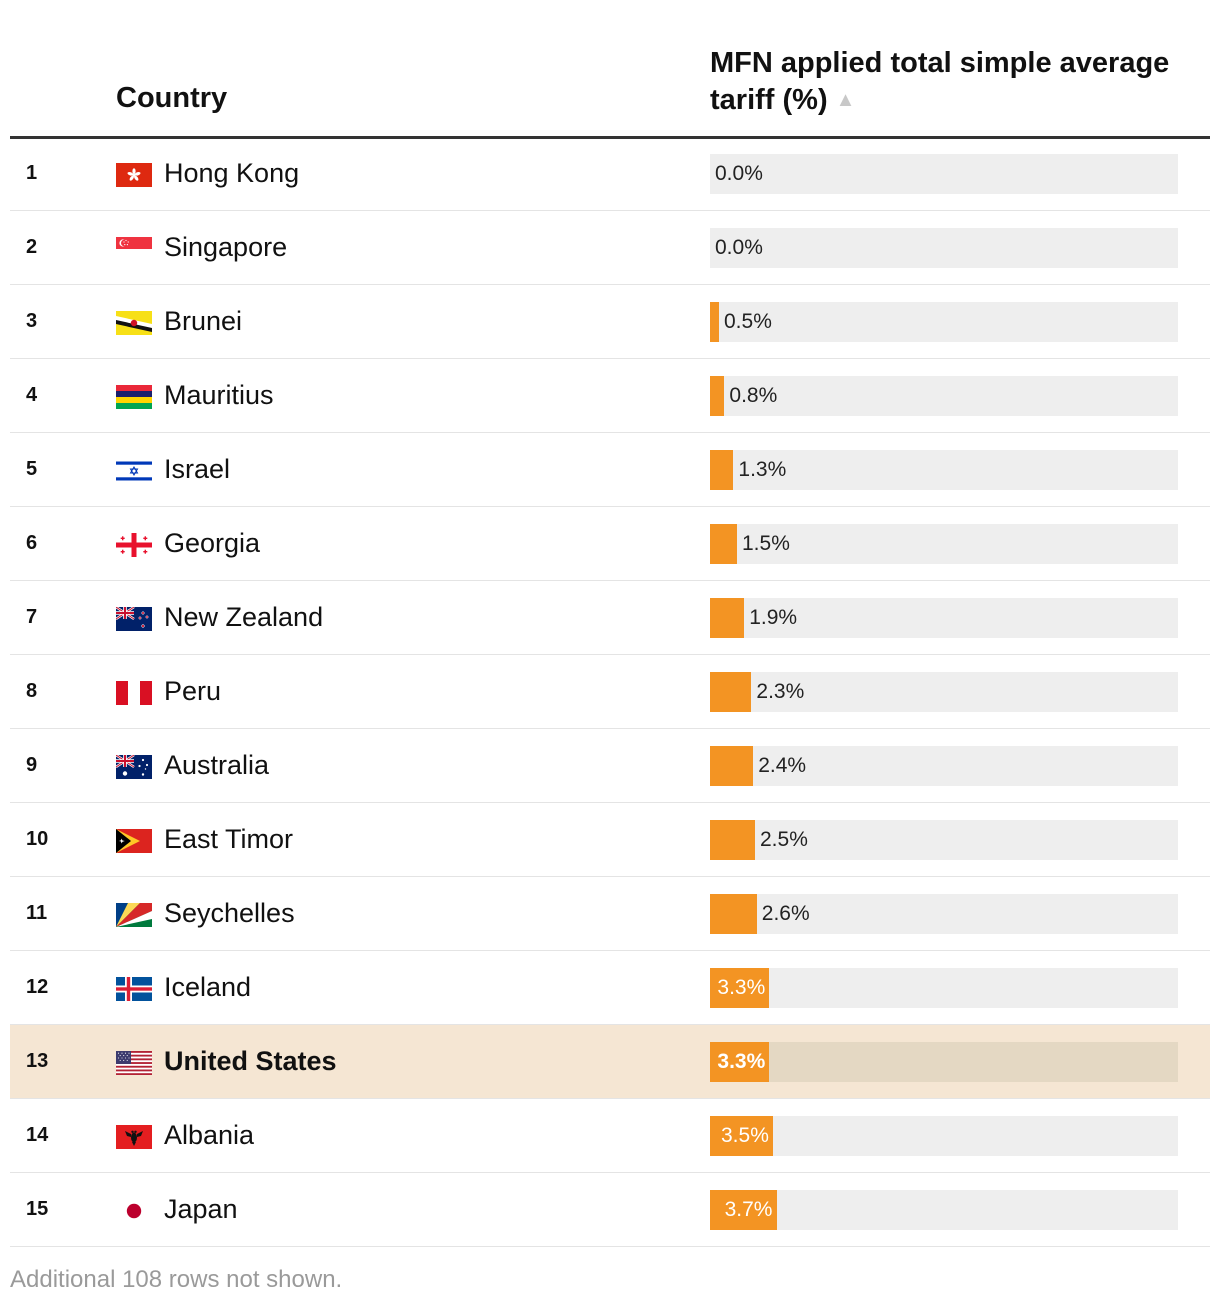  I want to click on country-name: East Timor, so click(229, 839).